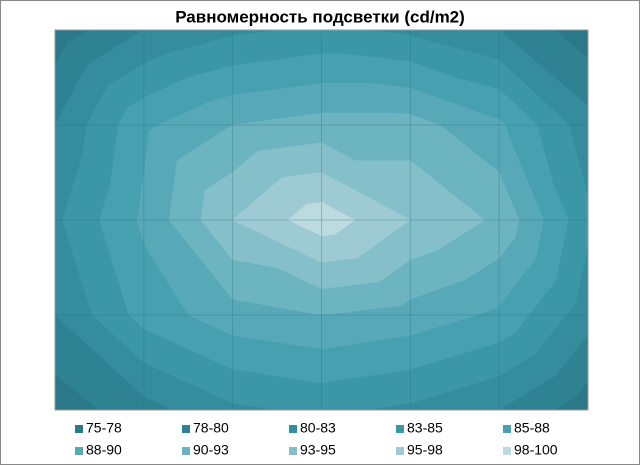 This screenshot has width=640, height=465. I want to click on legend-label: 98-100, so click(536, 450).